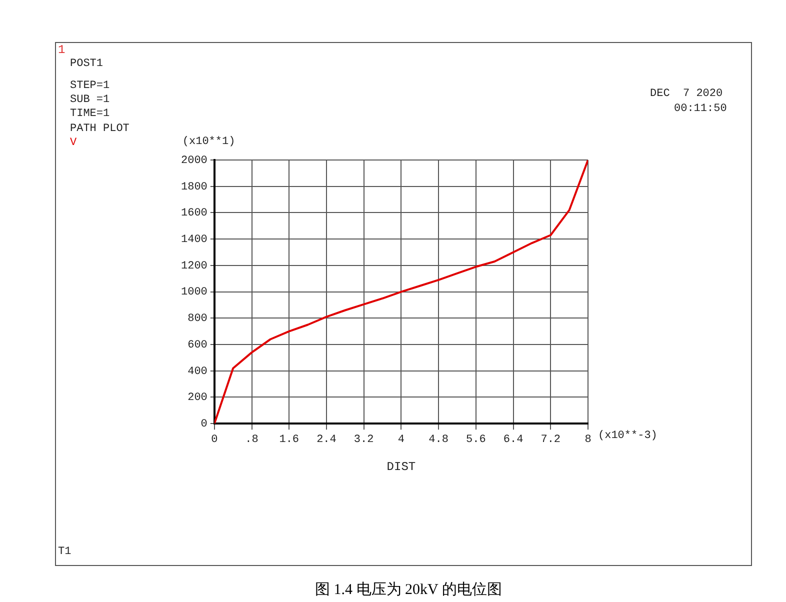 The image size is (786, 602). What do you see at coordinates (90, 100) in the screenshot?
I see `text: SUB =1` at bounding box center [90, 100].